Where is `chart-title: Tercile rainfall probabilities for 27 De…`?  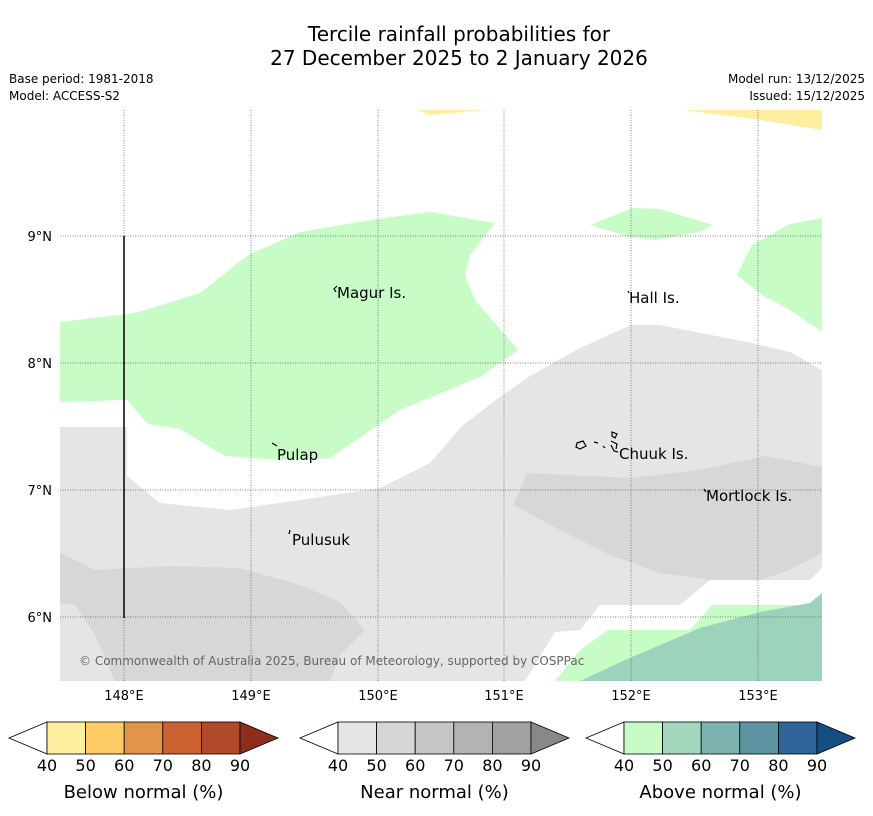 chart-title: Tercile rainfall probabilities for 27 De… is located at coordinates (436, 46).